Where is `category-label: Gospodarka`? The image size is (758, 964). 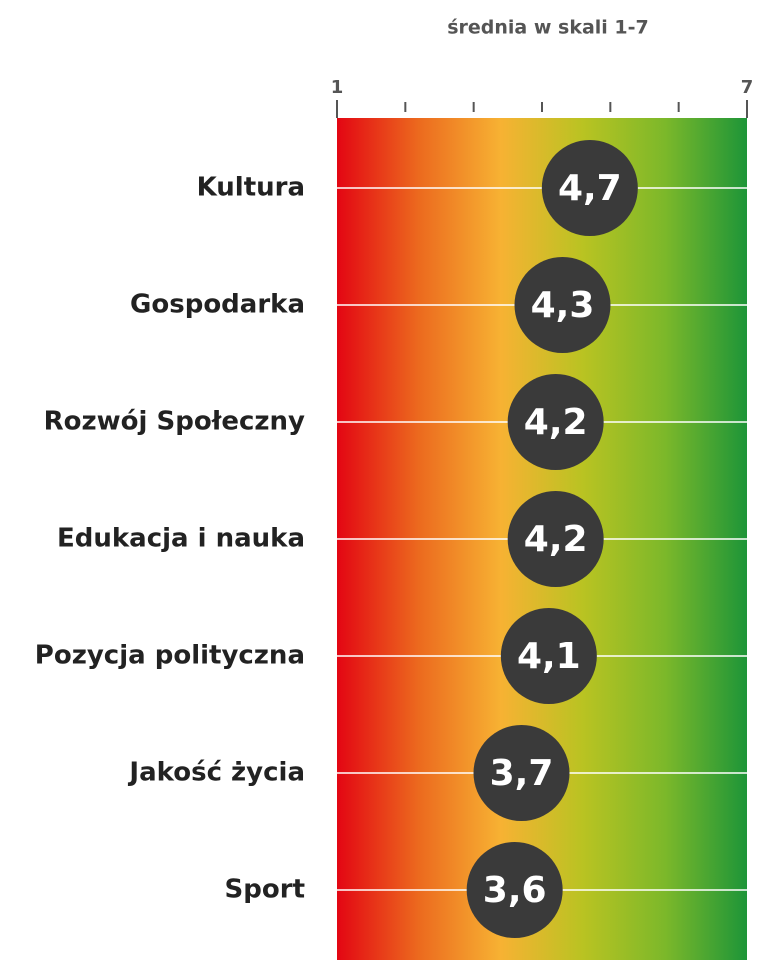
category-label: Gospodarka is located at coordinates (217, 305).